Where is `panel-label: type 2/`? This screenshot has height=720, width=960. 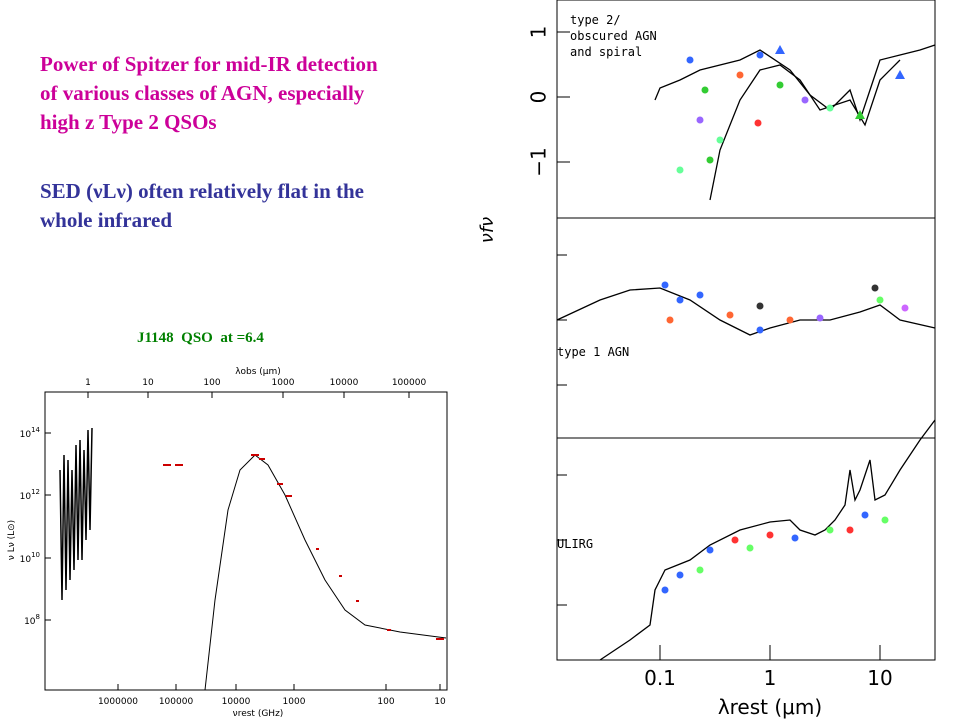 panel-label: type 2/ is located at coordinates (595, 20).